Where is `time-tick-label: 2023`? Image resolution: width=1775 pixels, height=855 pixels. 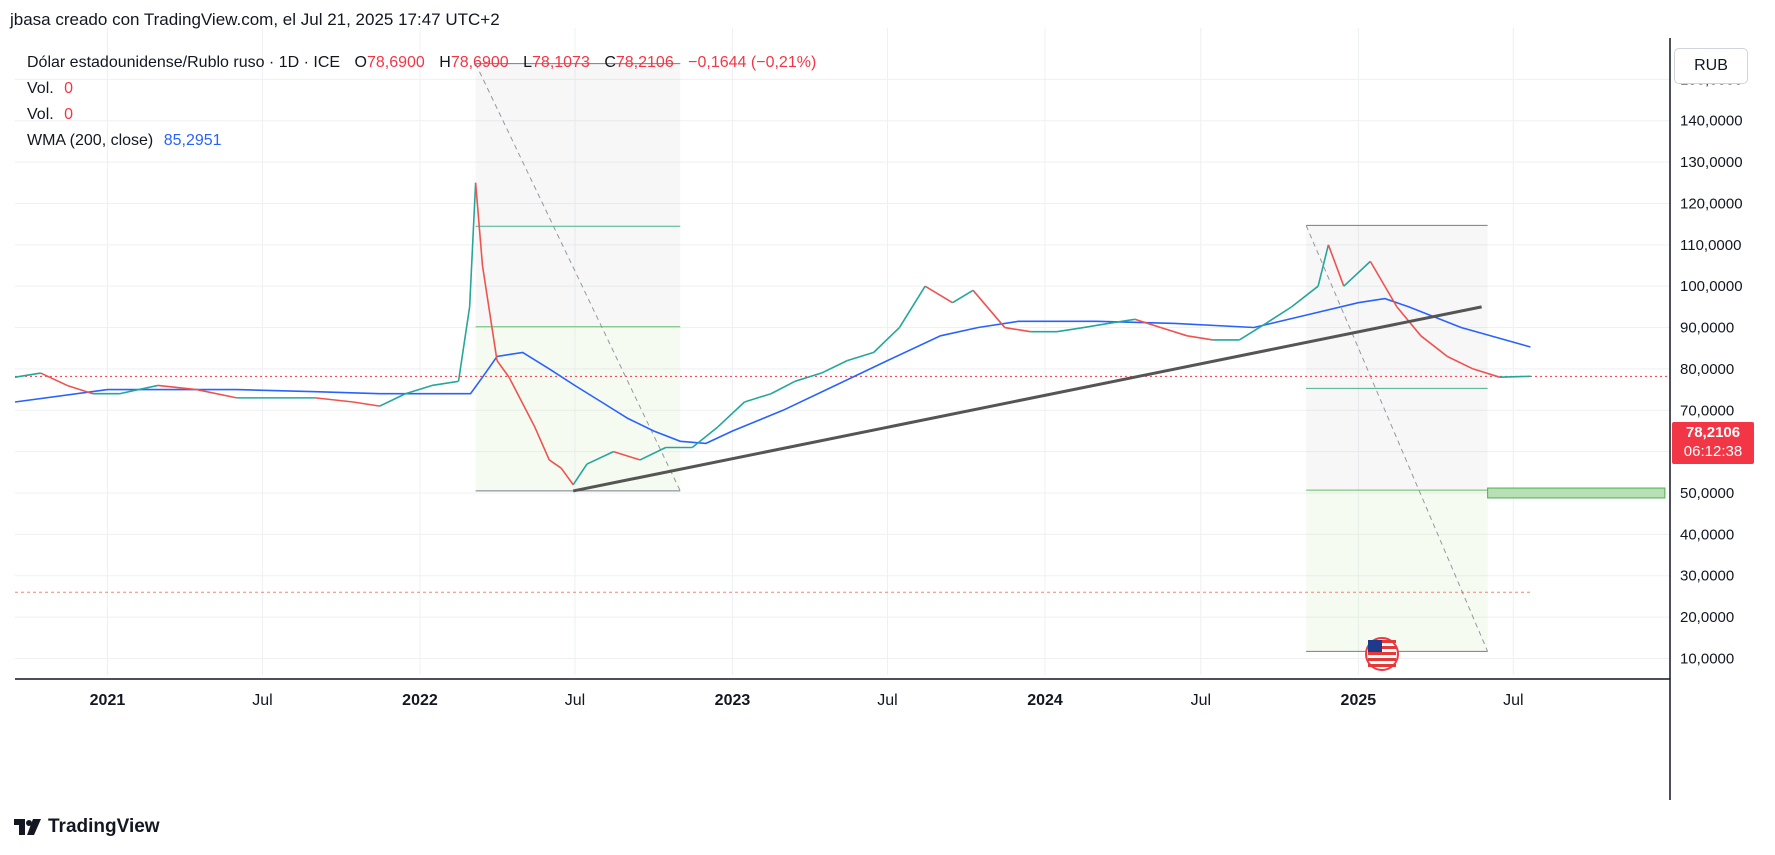 time-tick-label: 2023 is located at coordinates (733, 700).